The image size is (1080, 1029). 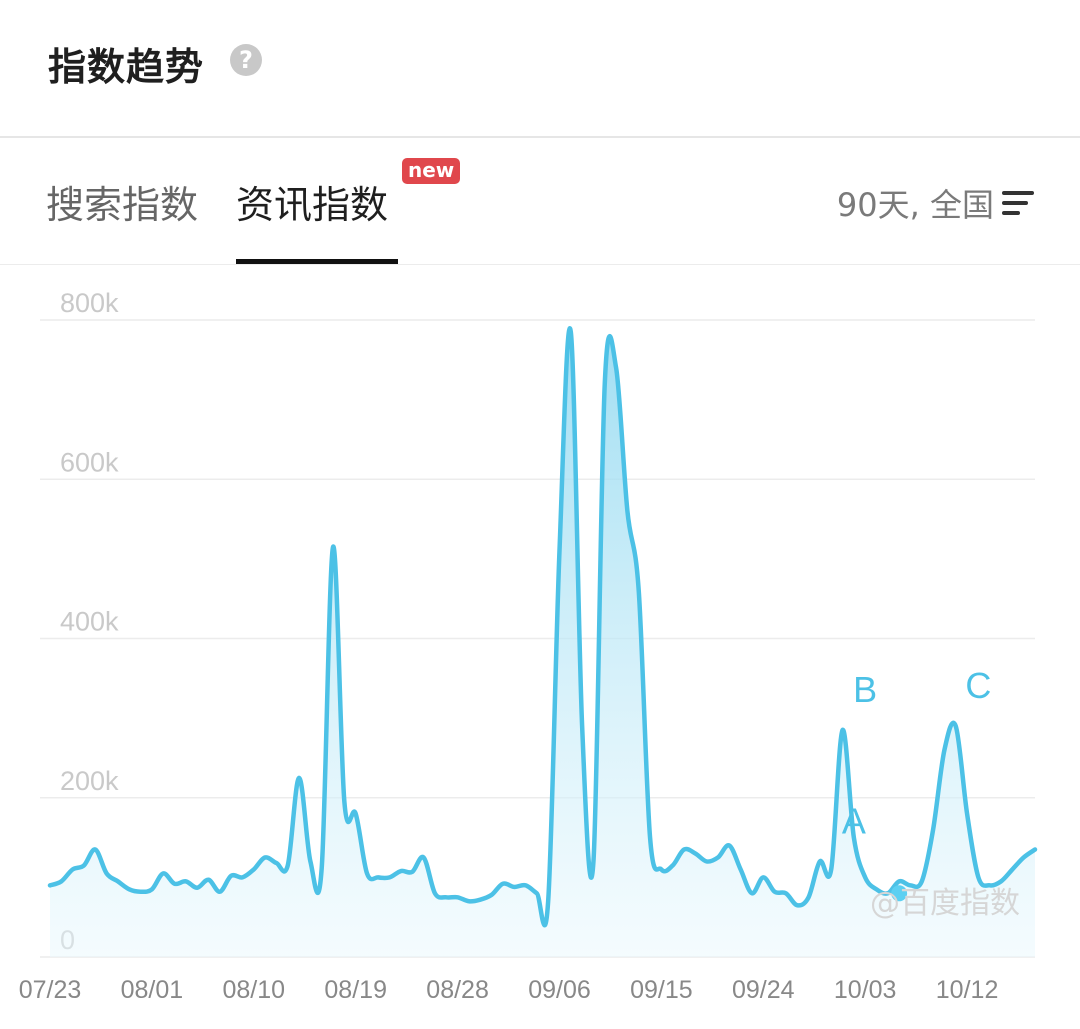 I want to click on highlight-point, so click(x=899, y=893).